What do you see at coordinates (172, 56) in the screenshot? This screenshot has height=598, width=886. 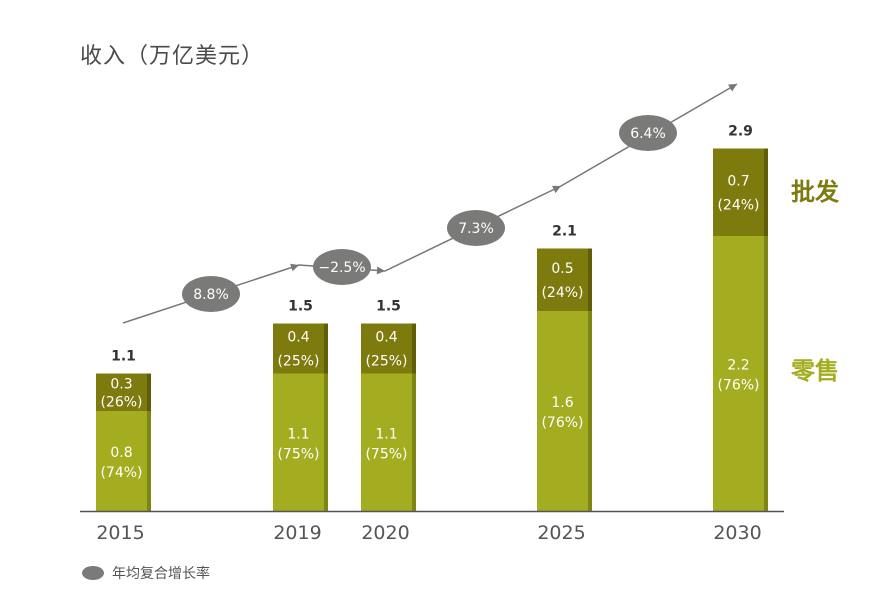 I see `chart-title: 收入（万亿美元）` at bounding box center [172, 56].